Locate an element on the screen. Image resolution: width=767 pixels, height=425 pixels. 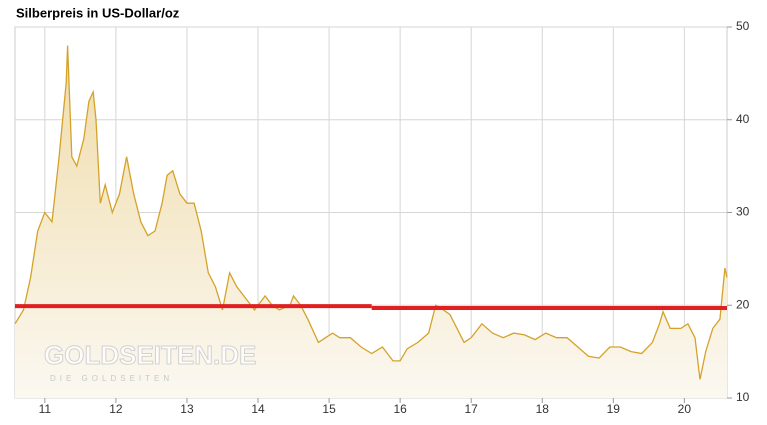
chart-title: Silberpreis in US-Dollar/oz is located at coordinates (98, 12).